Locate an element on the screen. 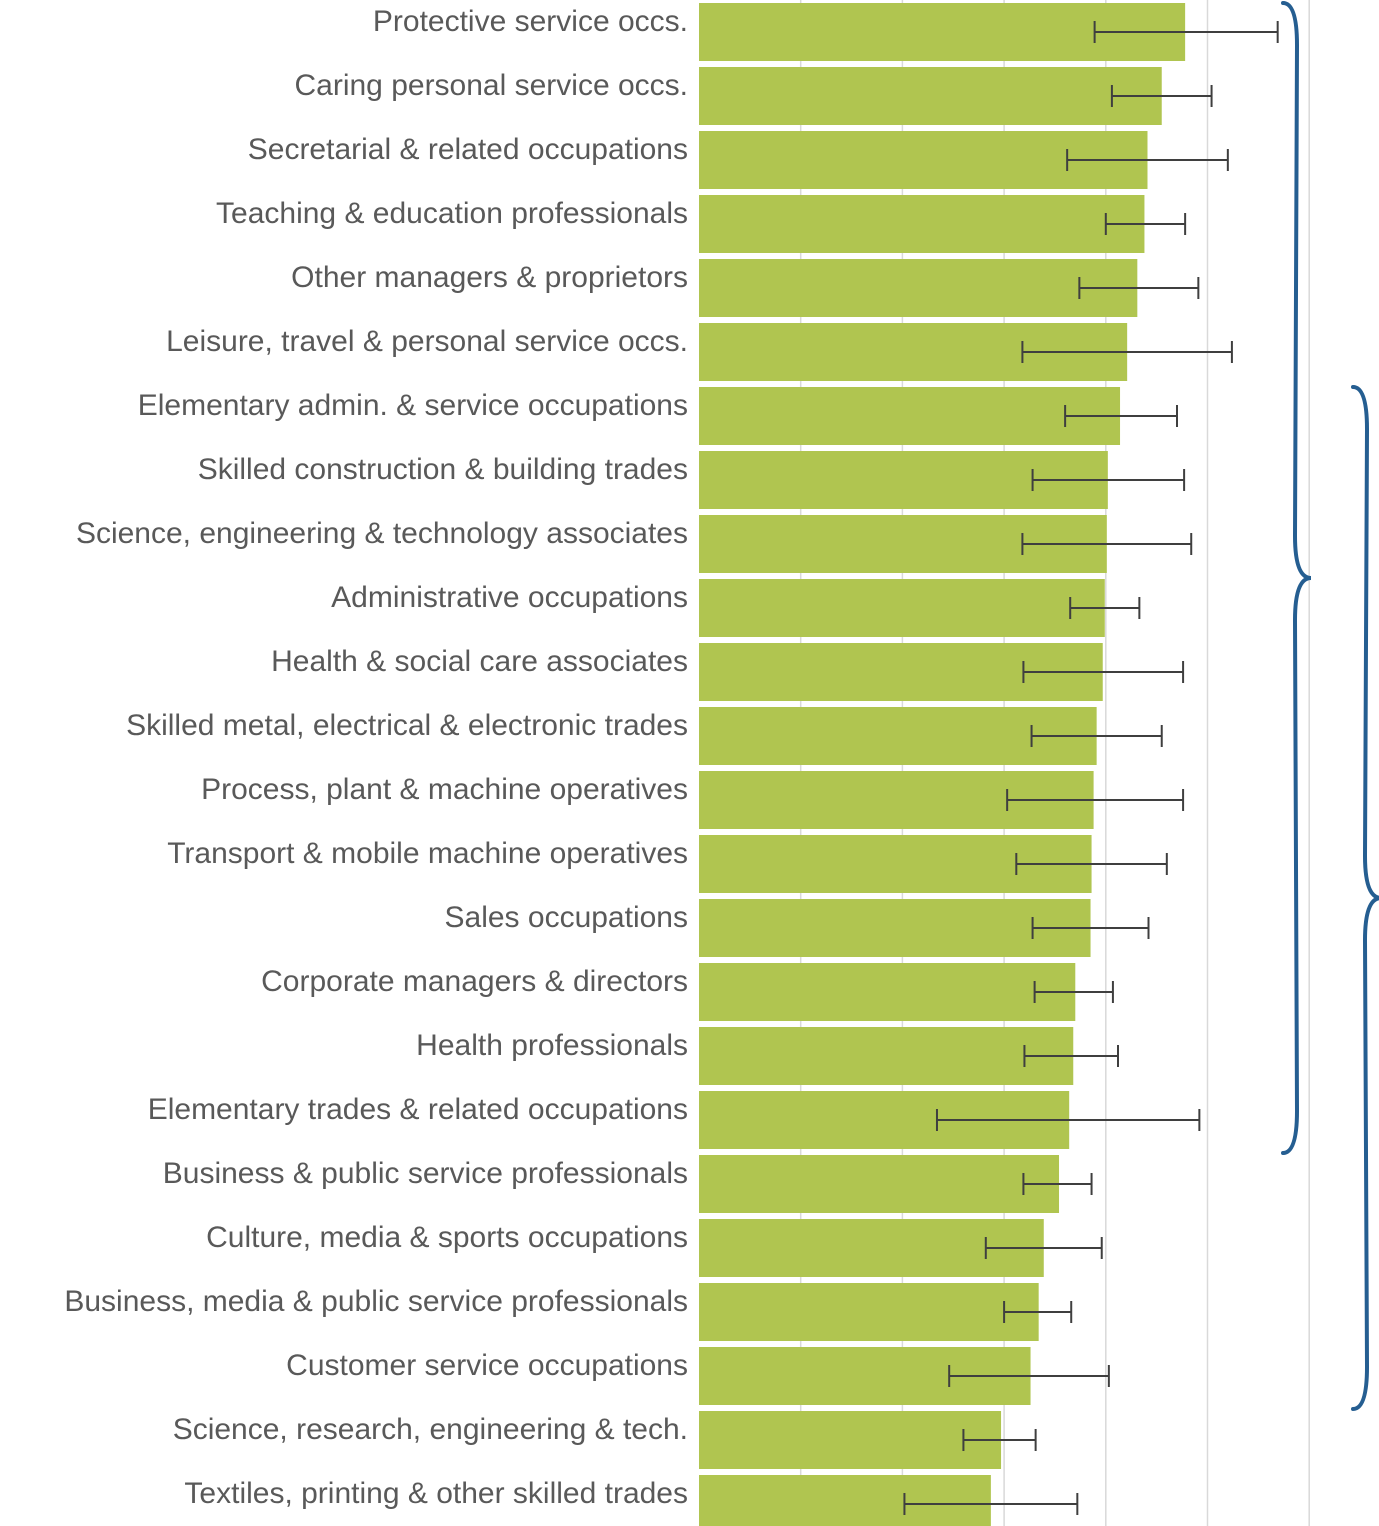 This screenshot has height=1526, width=1379. category-label: Other managers & proprietors is located at coordinates (489, 277).